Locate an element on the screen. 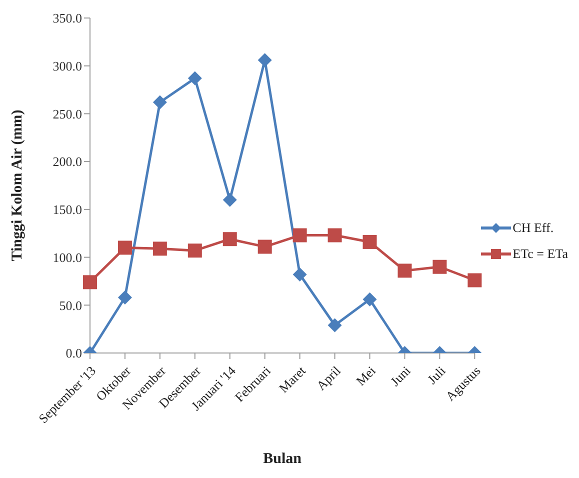  y-tick-label: 100.0 is located at coordinates (67, 257).